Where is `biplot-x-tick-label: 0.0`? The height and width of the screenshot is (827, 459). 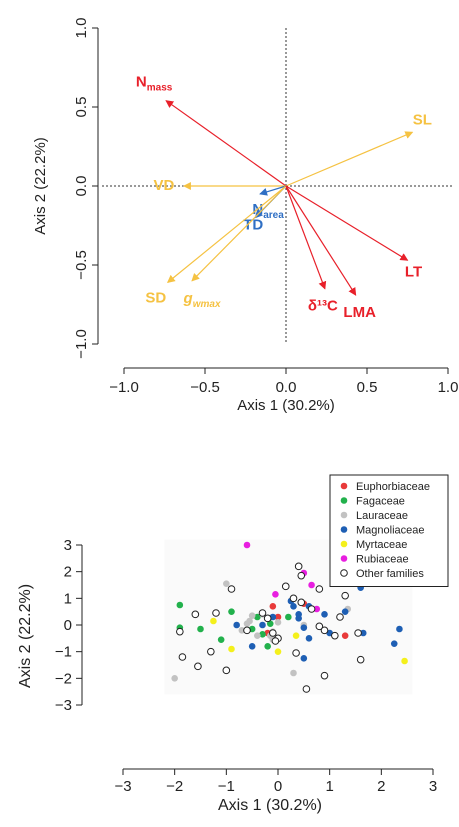 biplot-x-tick-label: 0.0 is located at coordinates (286, 387).